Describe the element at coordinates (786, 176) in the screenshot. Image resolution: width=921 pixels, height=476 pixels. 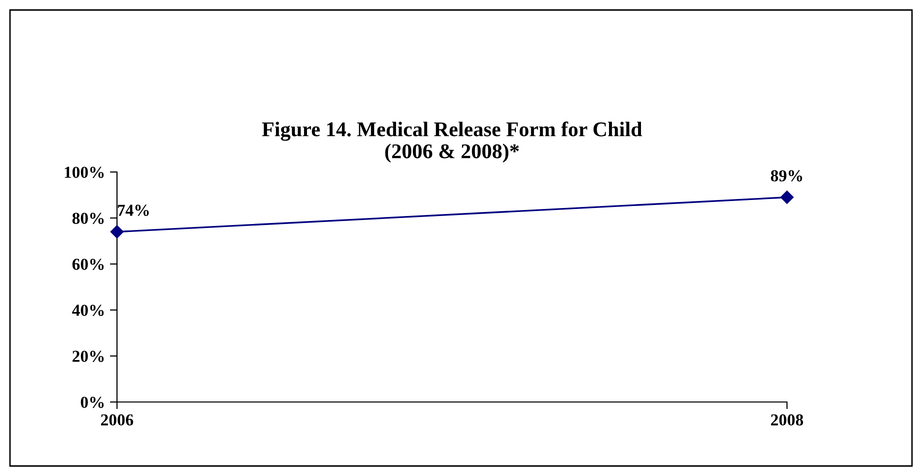
I see `data-label: 89%` at that location.